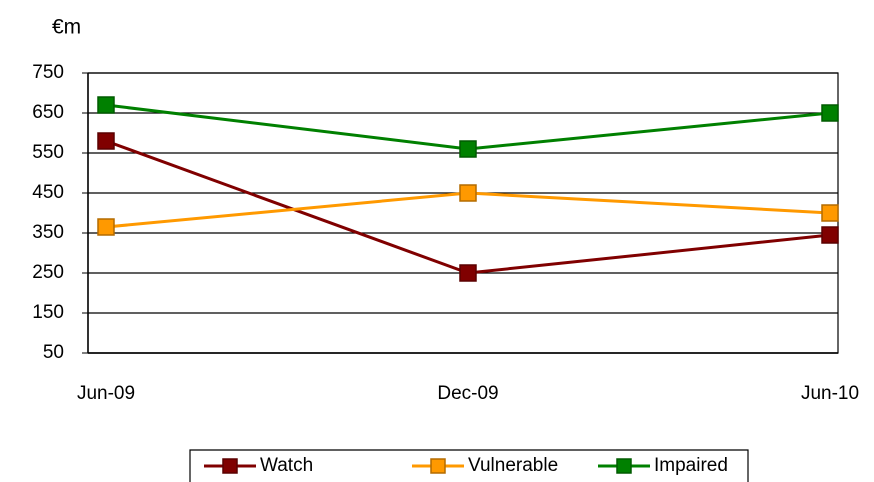 The height and width of the screenshot is (482, 874). I want to click on x-tick-label: Jun-09, so click(106, 393).